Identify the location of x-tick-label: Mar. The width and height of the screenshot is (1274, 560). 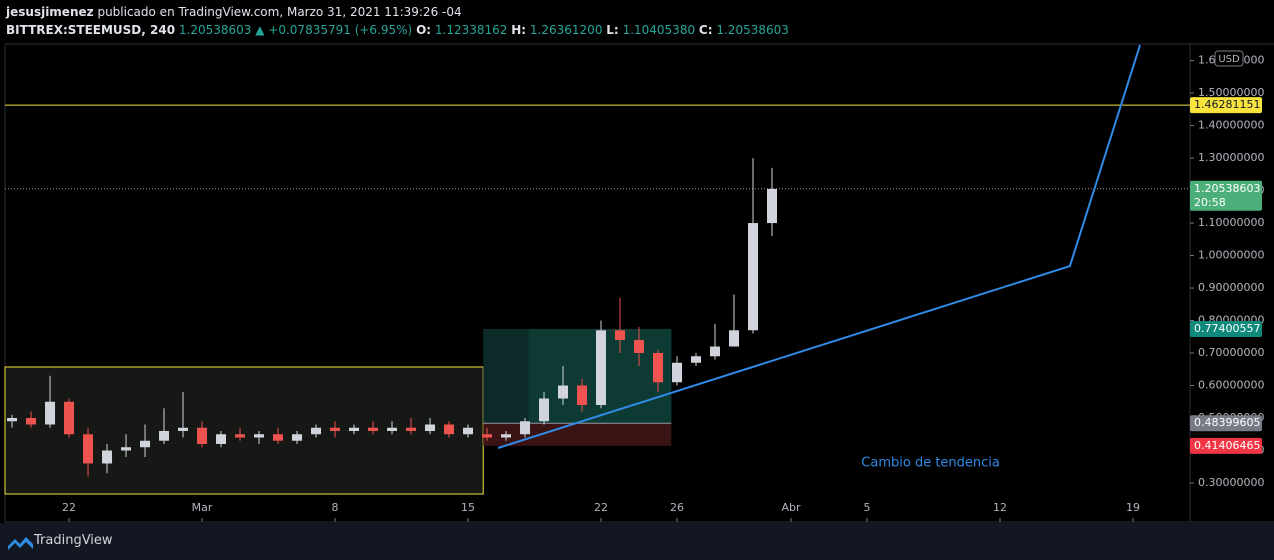
(202, 507).